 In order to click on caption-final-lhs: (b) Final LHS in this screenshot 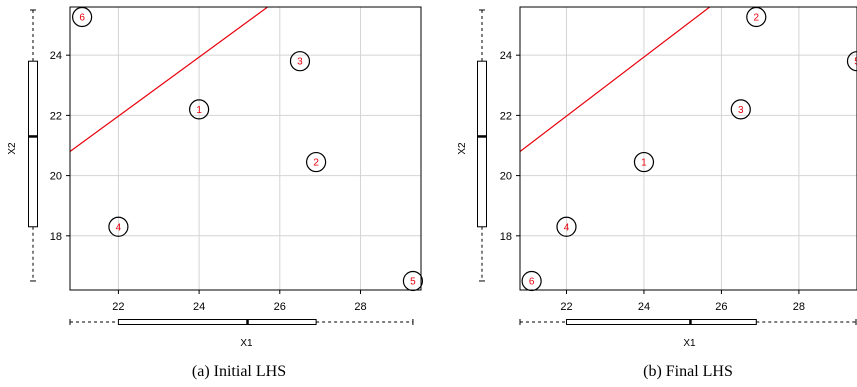, I will do `click(688, 371)`.